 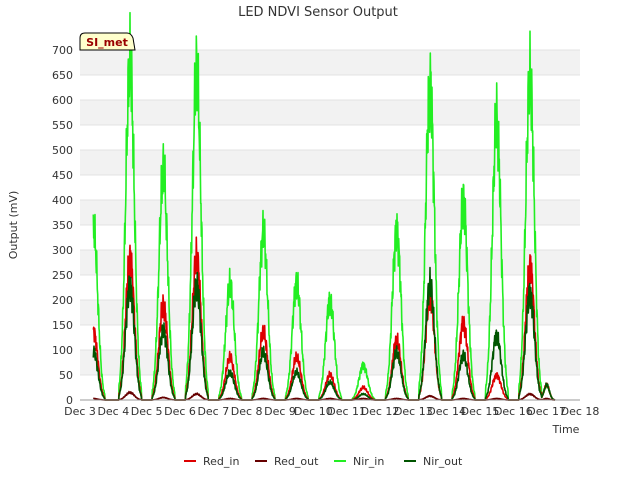 What do you see at coordinates (62, 325) in the screenshot?
I see `y-tick-label: 150` at bounding box center [62, 325].